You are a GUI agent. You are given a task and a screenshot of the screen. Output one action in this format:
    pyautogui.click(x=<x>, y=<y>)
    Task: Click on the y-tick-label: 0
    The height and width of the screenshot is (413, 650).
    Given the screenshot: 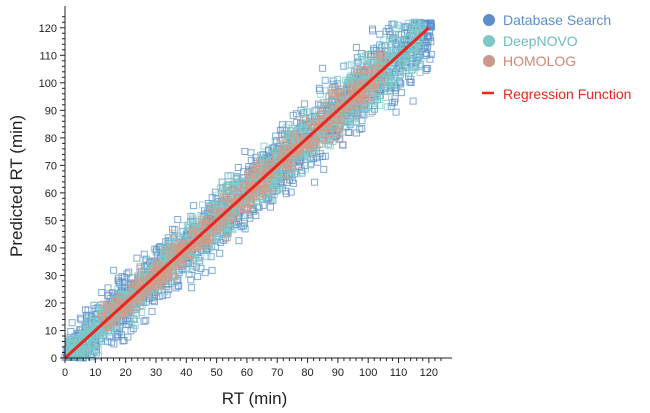 What is the action you would take?
    pyautogui.click(x=54, y=359)
    